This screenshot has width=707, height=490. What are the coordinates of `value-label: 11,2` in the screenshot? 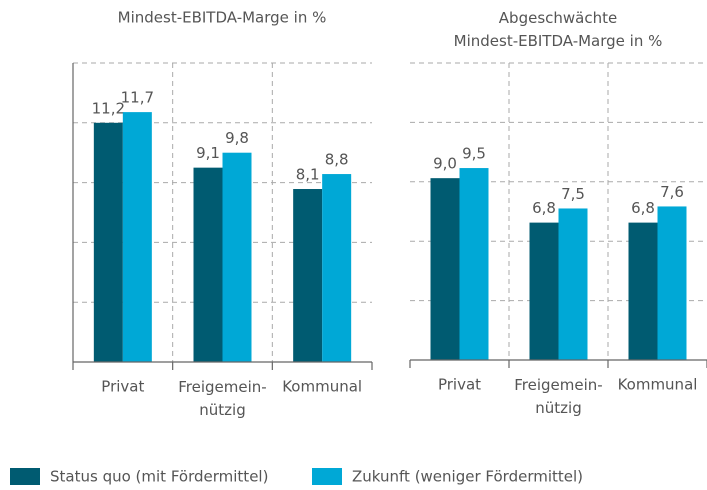 It's located at (108, 108).